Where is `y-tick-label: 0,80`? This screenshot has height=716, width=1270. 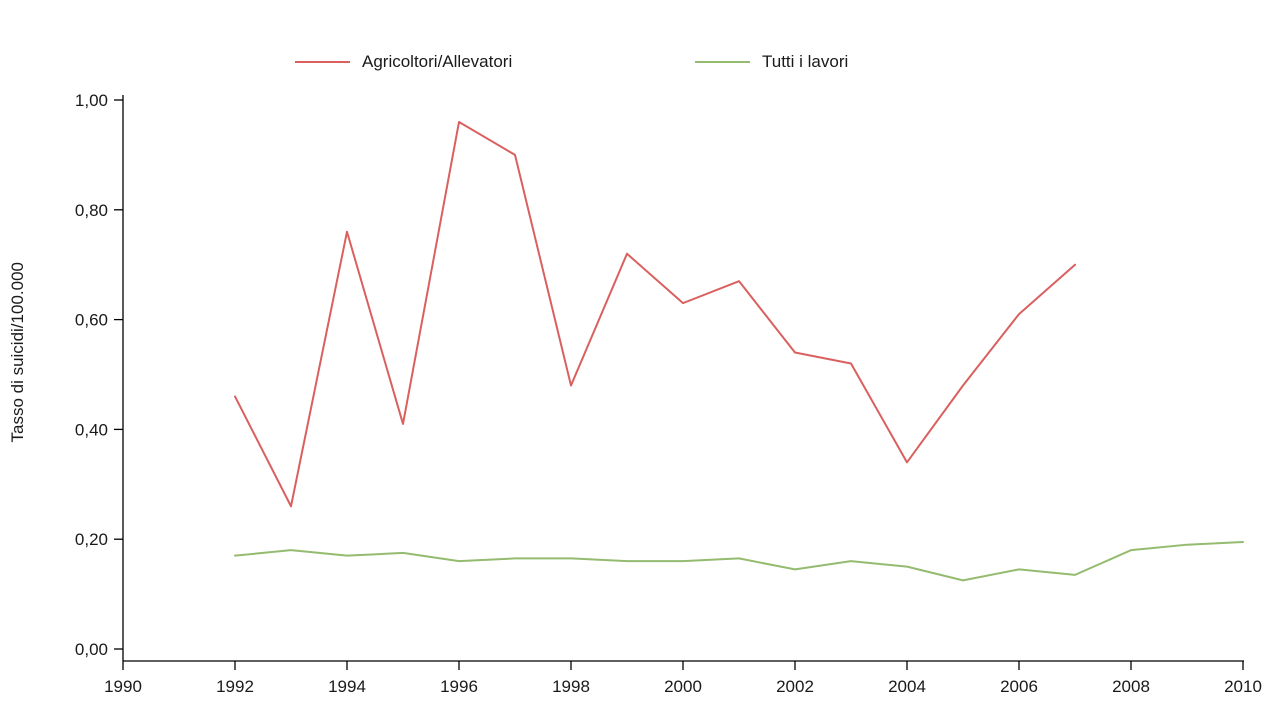 y-tick-label: 0,80 is located at coordinates (91, 210).